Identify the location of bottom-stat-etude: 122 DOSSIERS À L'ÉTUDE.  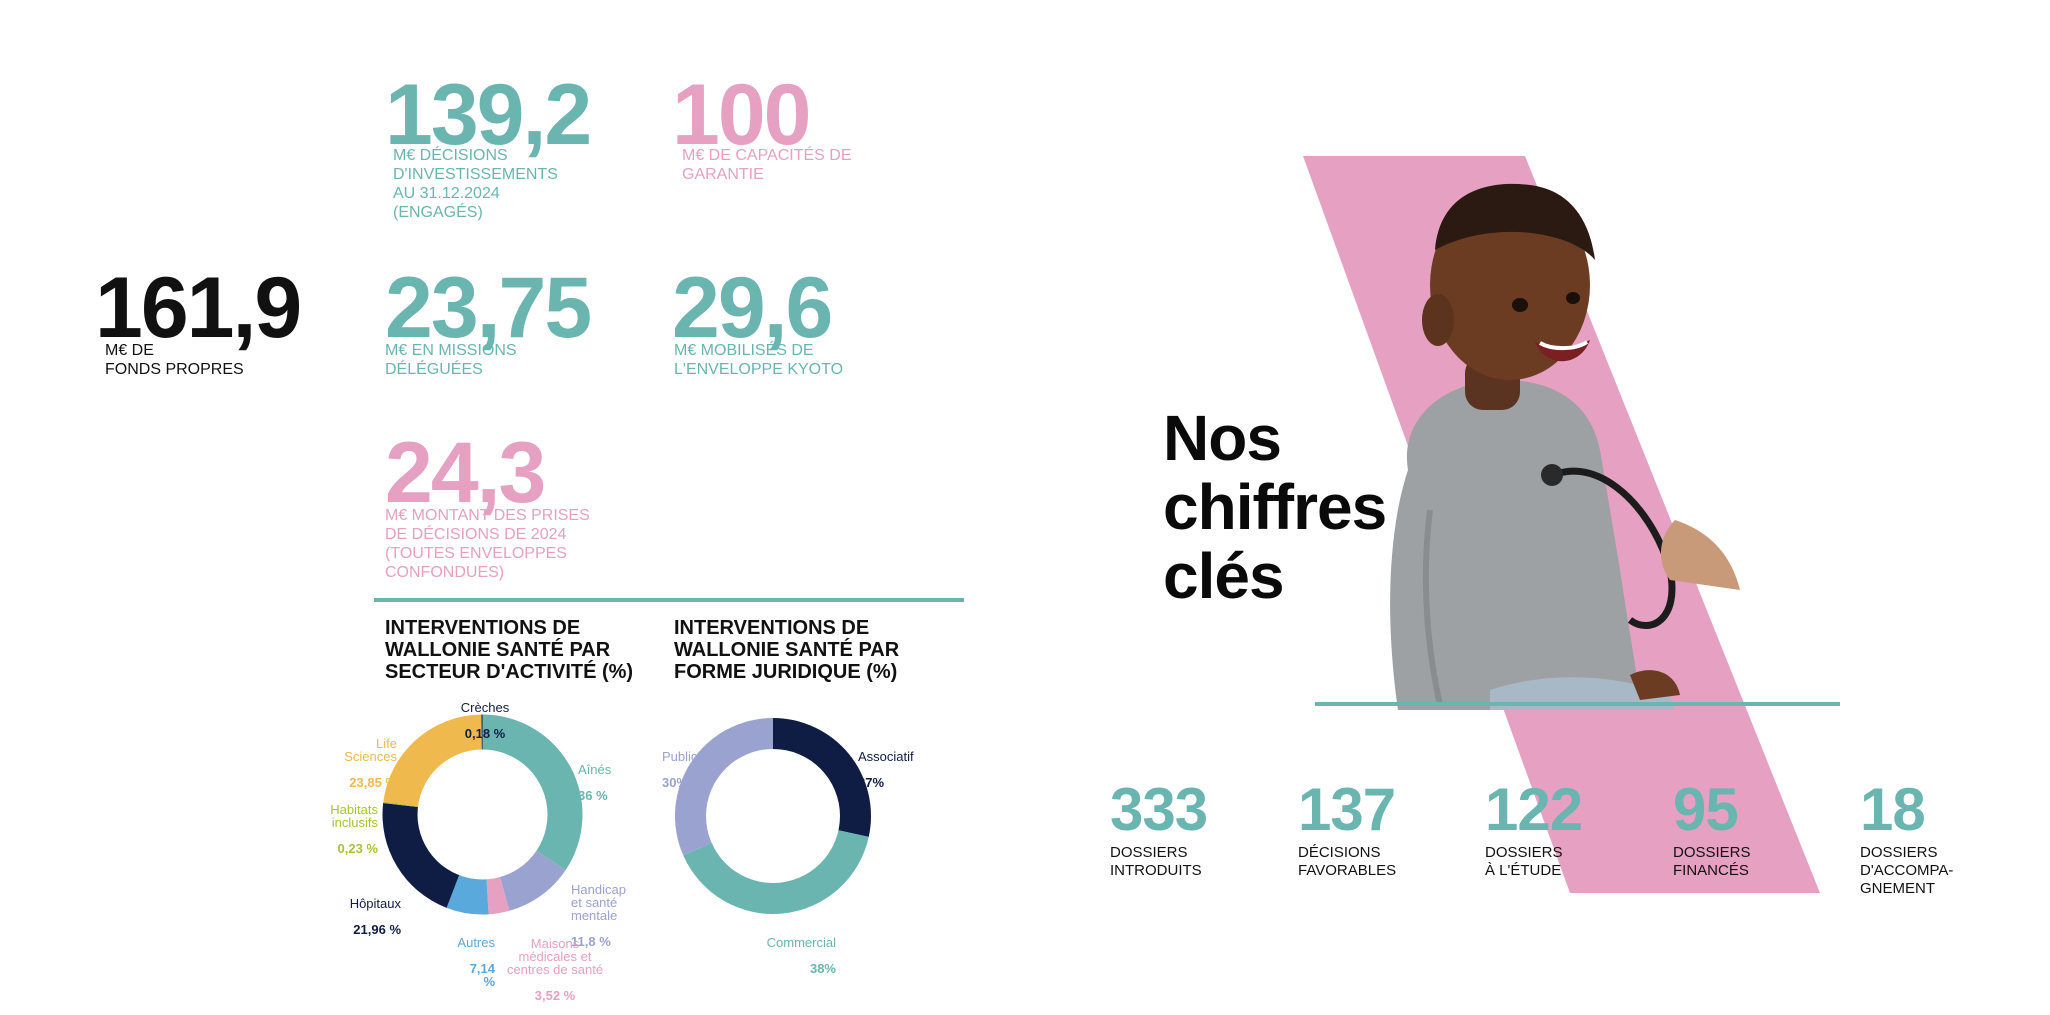
(1534, 828).